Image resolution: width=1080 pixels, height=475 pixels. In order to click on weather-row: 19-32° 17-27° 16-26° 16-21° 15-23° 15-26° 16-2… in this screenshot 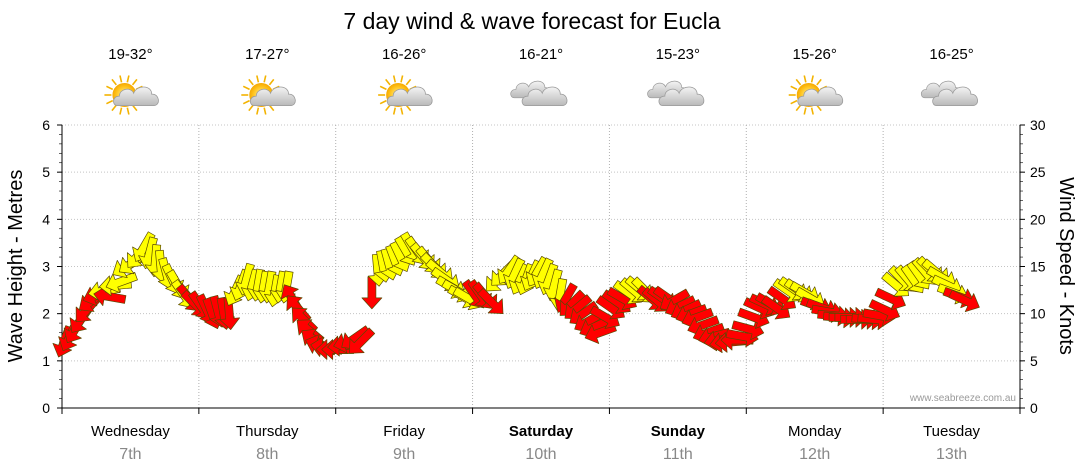, I will do `click(541, 80)`.